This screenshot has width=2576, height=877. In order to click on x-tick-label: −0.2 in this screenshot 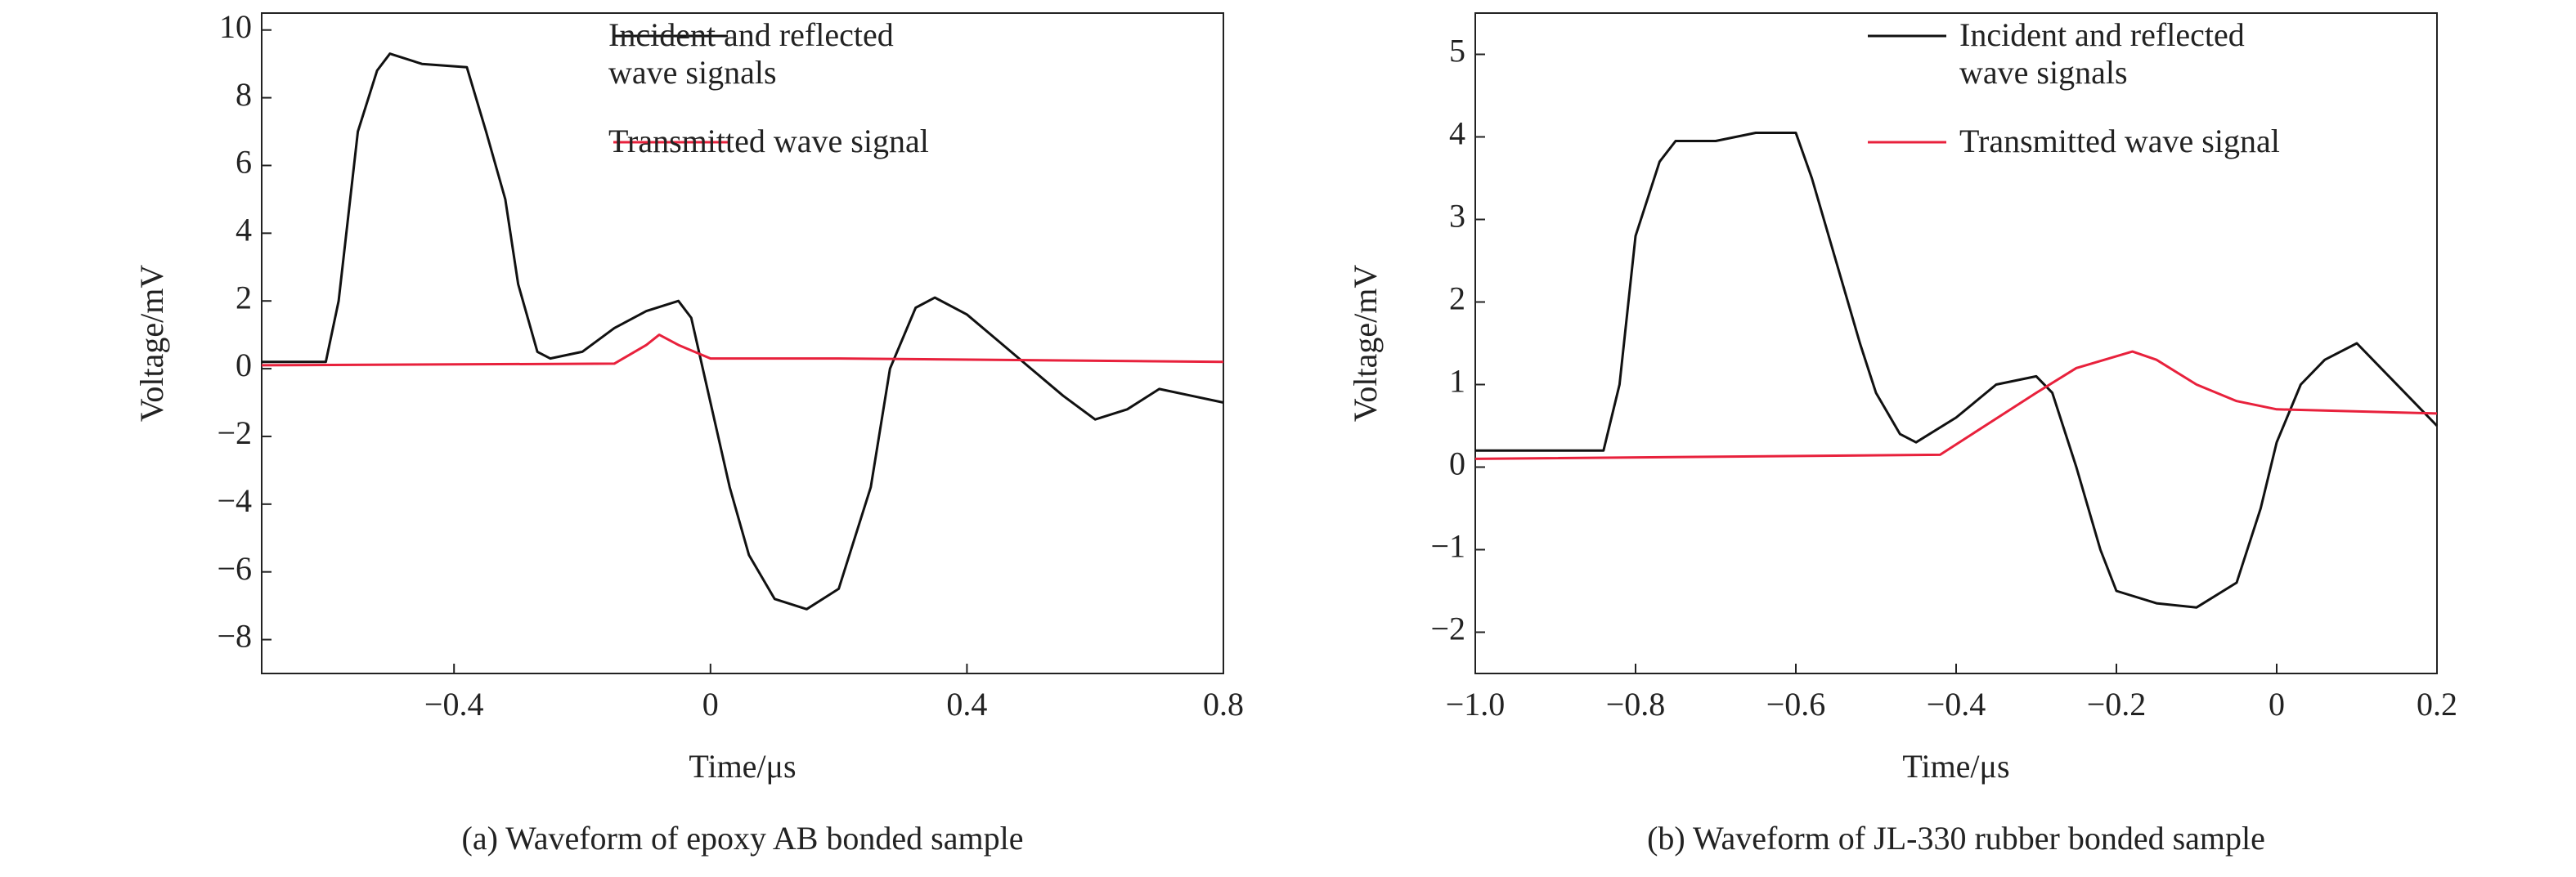, I will do `click(2117, 704)`.